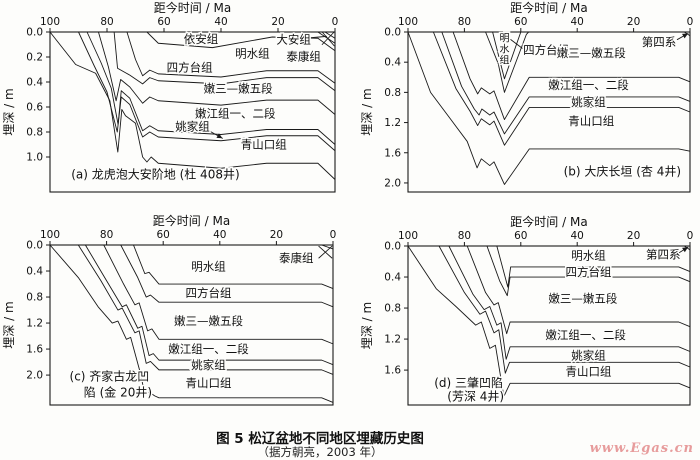 The width and height of the screenshot is (700, 460). Describe the element at coordinates (238, 88) in the screenshot. I see `unit-label: 嫩三—嫩五段` at that location.